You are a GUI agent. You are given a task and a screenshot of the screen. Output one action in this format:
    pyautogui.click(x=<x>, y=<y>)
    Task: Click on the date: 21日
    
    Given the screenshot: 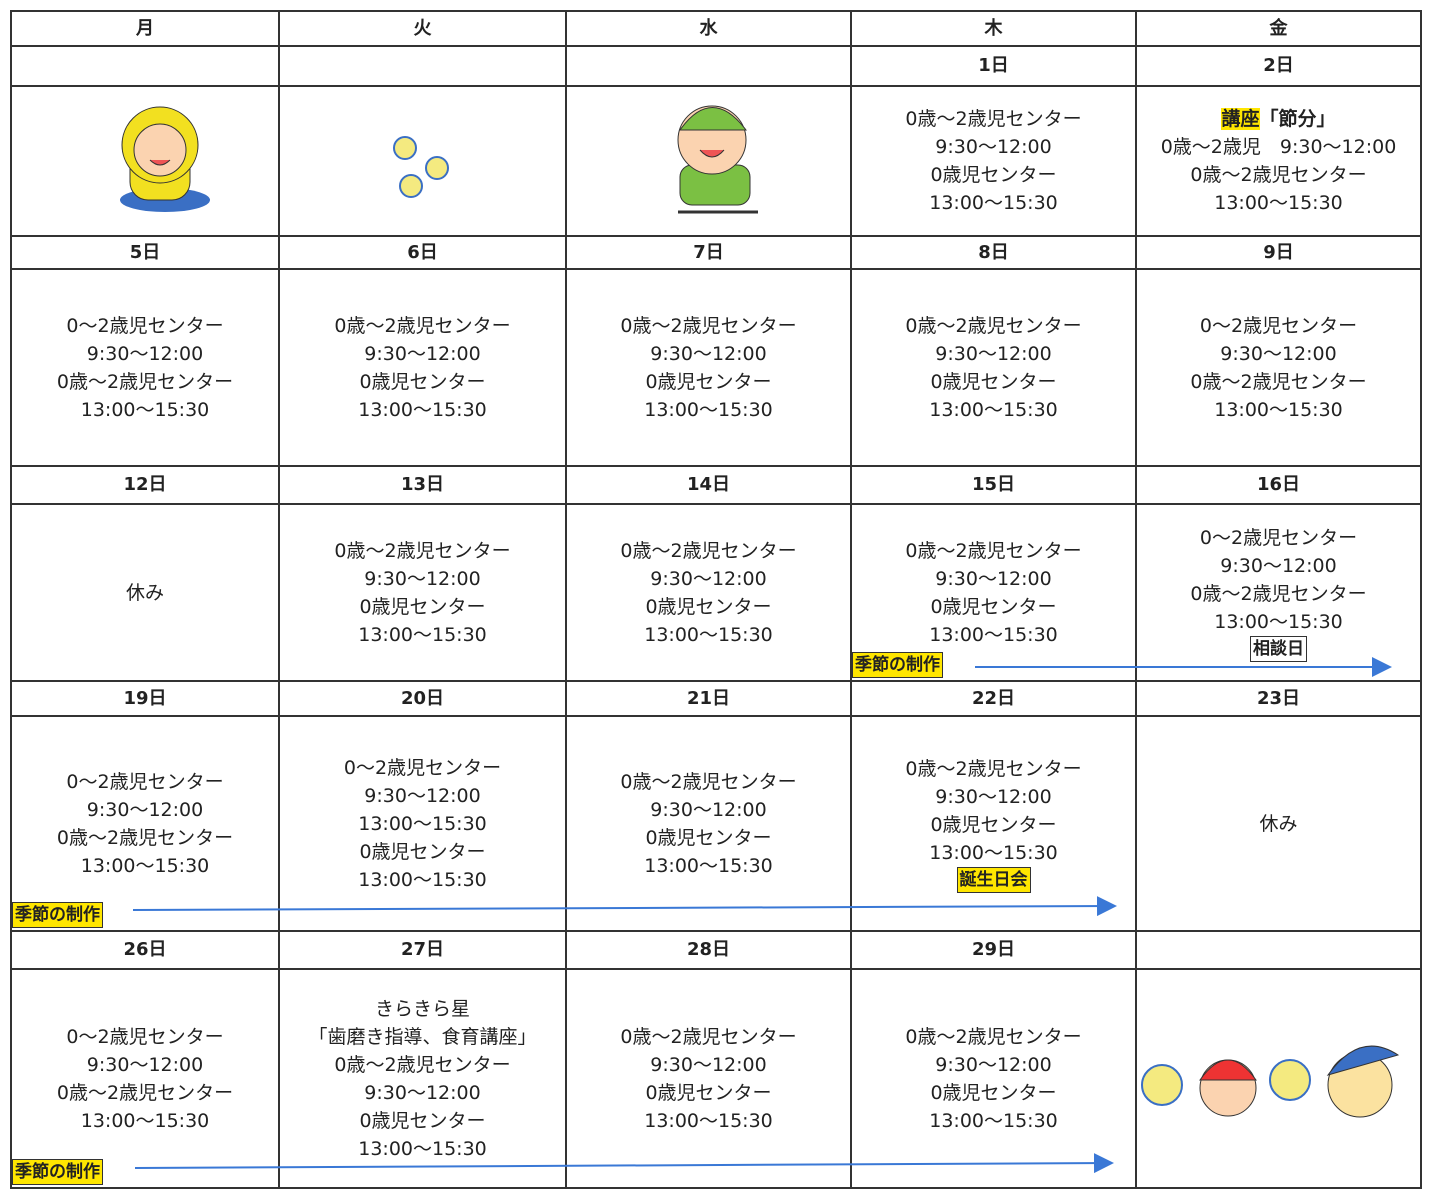 What is the action you would take?
    pyautogui.click(x=708, y=698)
    